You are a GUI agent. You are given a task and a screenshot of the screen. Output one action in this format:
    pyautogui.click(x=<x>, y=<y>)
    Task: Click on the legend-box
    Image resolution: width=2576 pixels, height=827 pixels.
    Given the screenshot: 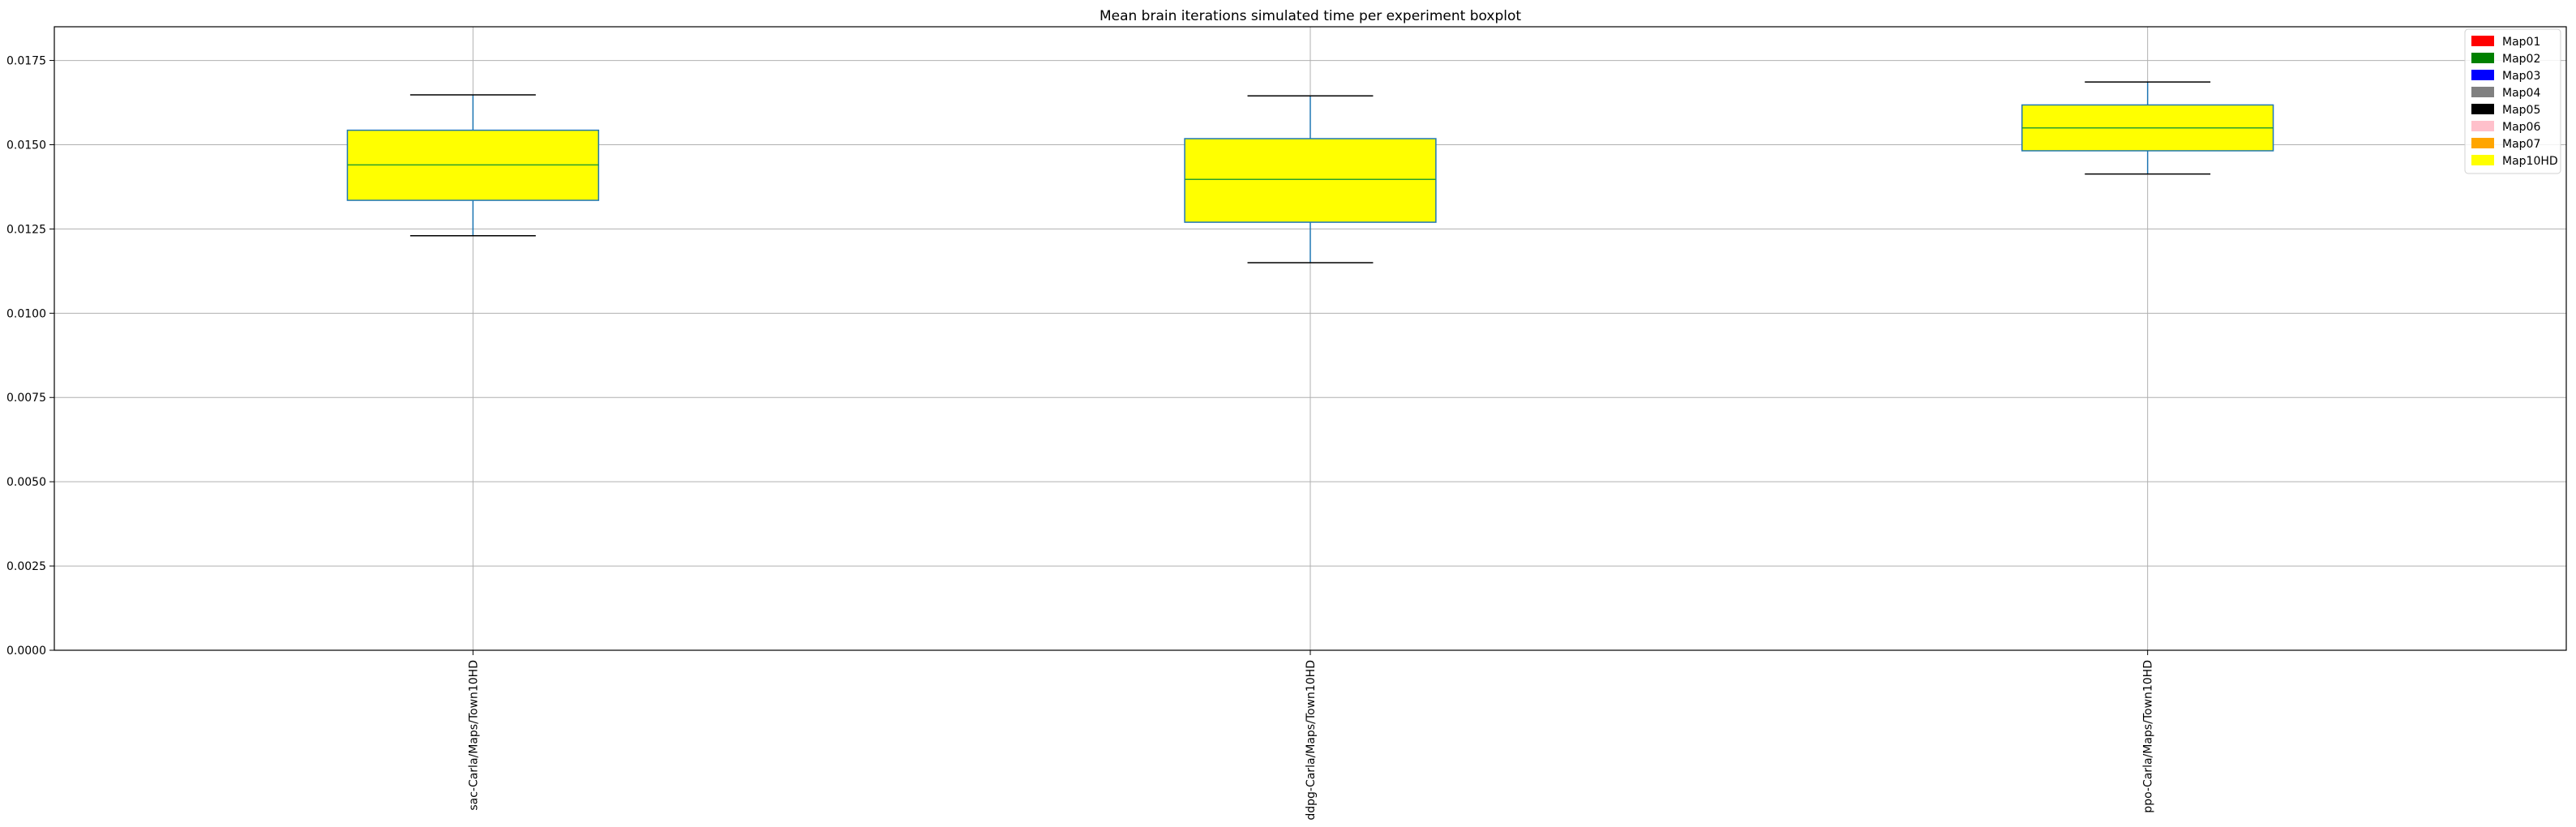 What is the action you would take?
    pyautogui.click(x=2512, y=101)
    